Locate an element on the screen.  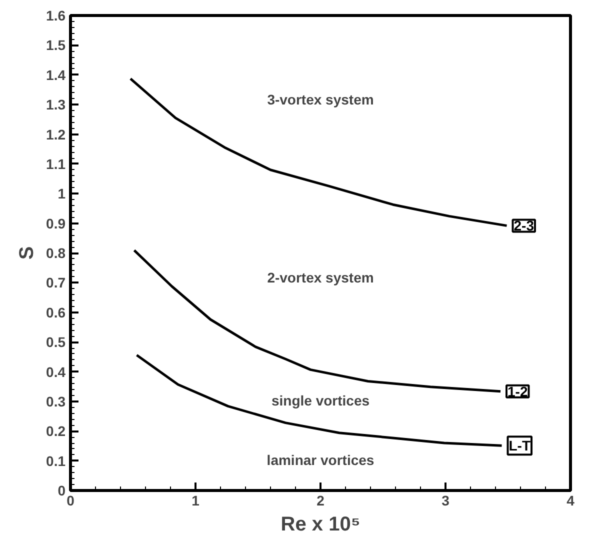
y-tick-label: 0.4 is located at coordinates (56, 372).